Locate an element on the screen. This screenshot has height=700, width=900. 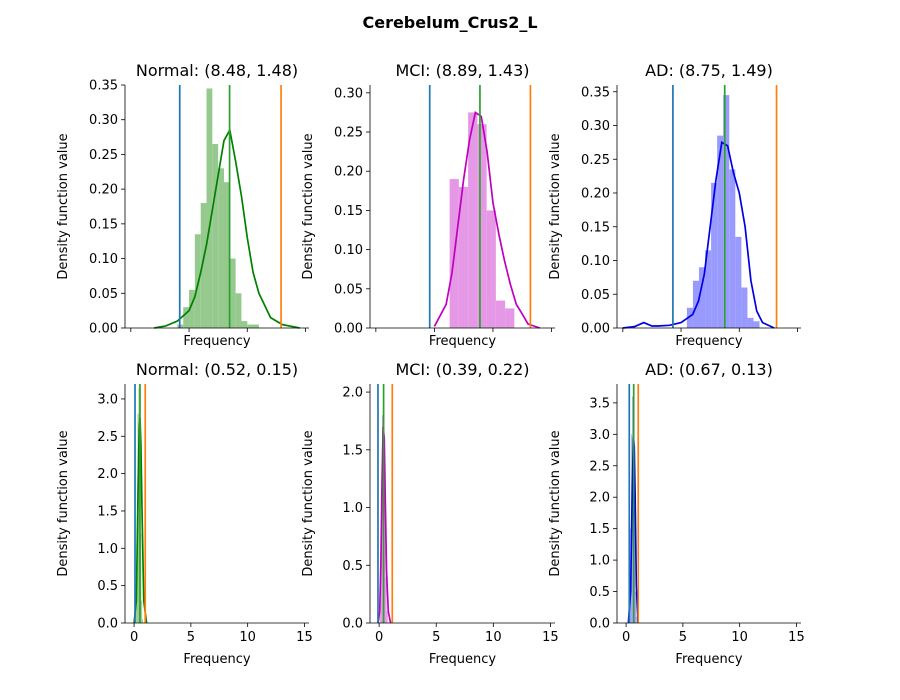
chart-3-xlabel: Frequency is located at coordinates (216, 659).